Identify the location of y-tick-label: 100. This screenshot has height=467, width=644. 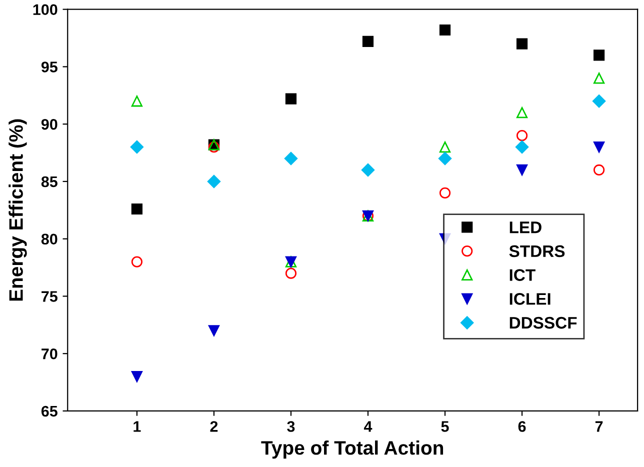
(45, 10).